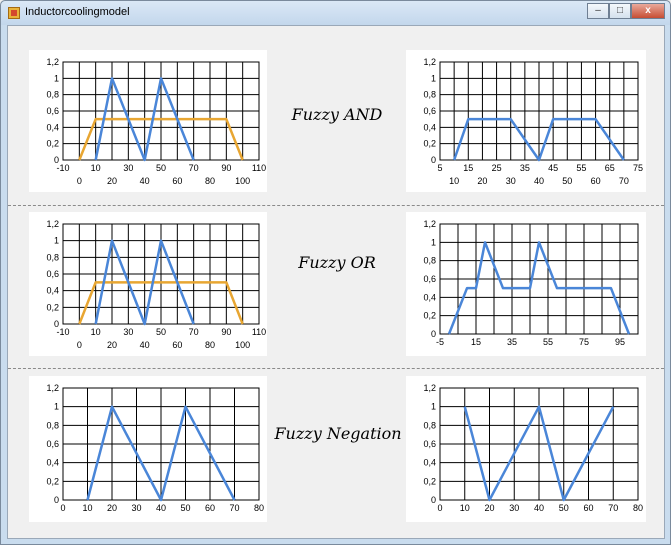 The width and height of the screenshot is (671, 545). I want to click on close-button: x, so click(648, 11).